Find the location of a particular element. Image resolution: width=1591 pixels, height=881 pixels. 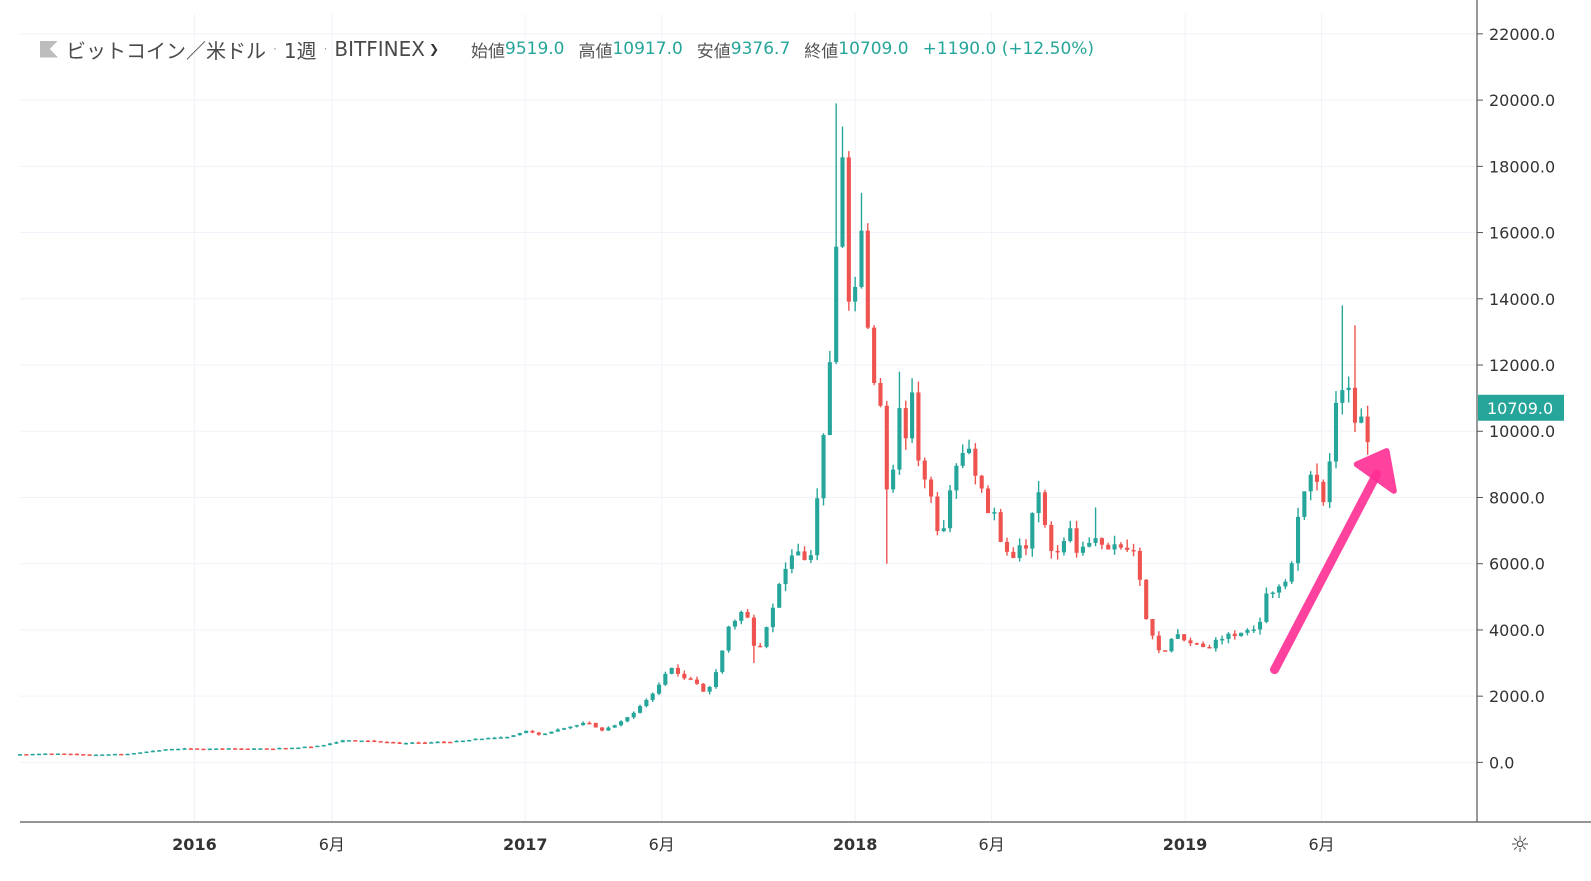

chevron-down-icon: ❯ is located at coordinates (433, 49).